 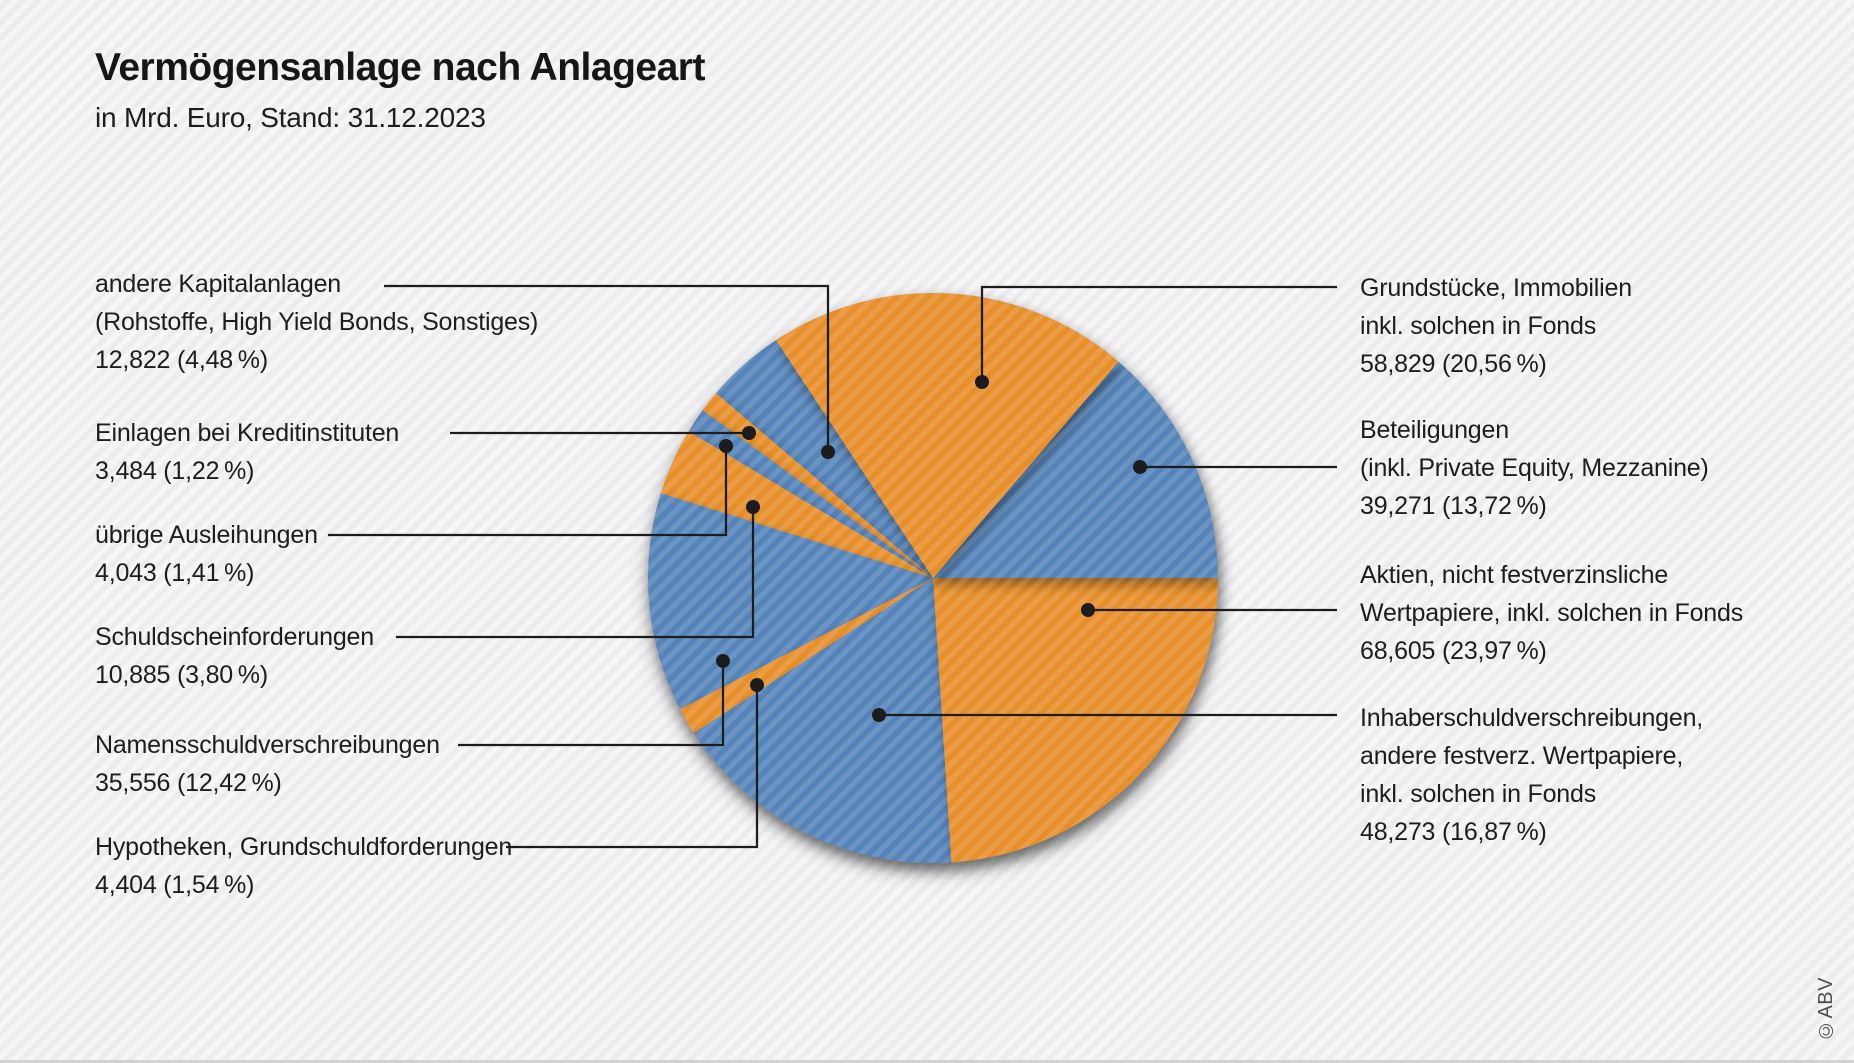 What do you see at coordinates (607, 368) in the screenshot?
I see `leader-line-andere-kapitalanlagen` at bounding box center [607, 368].